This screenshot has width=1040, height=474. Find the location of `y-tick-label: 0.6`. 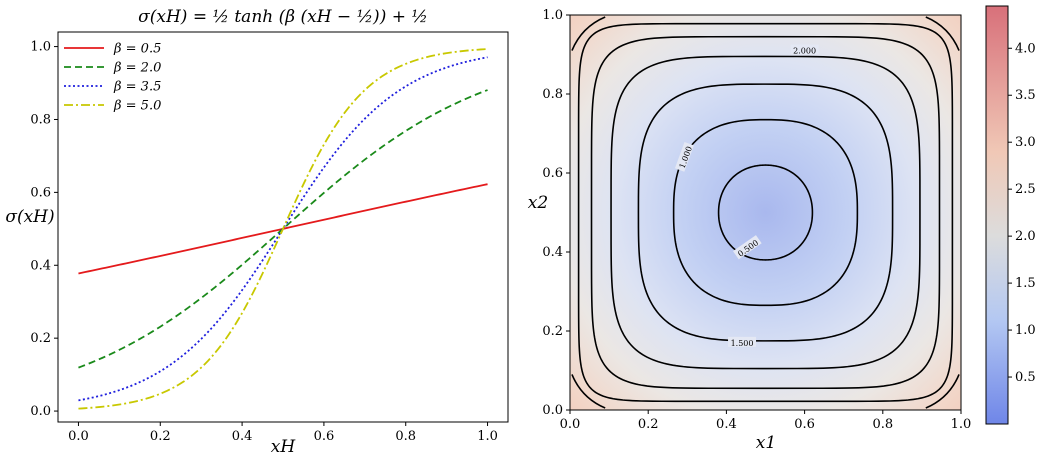

y-tick-label: 0.6 is located at coordinates (40, 192).